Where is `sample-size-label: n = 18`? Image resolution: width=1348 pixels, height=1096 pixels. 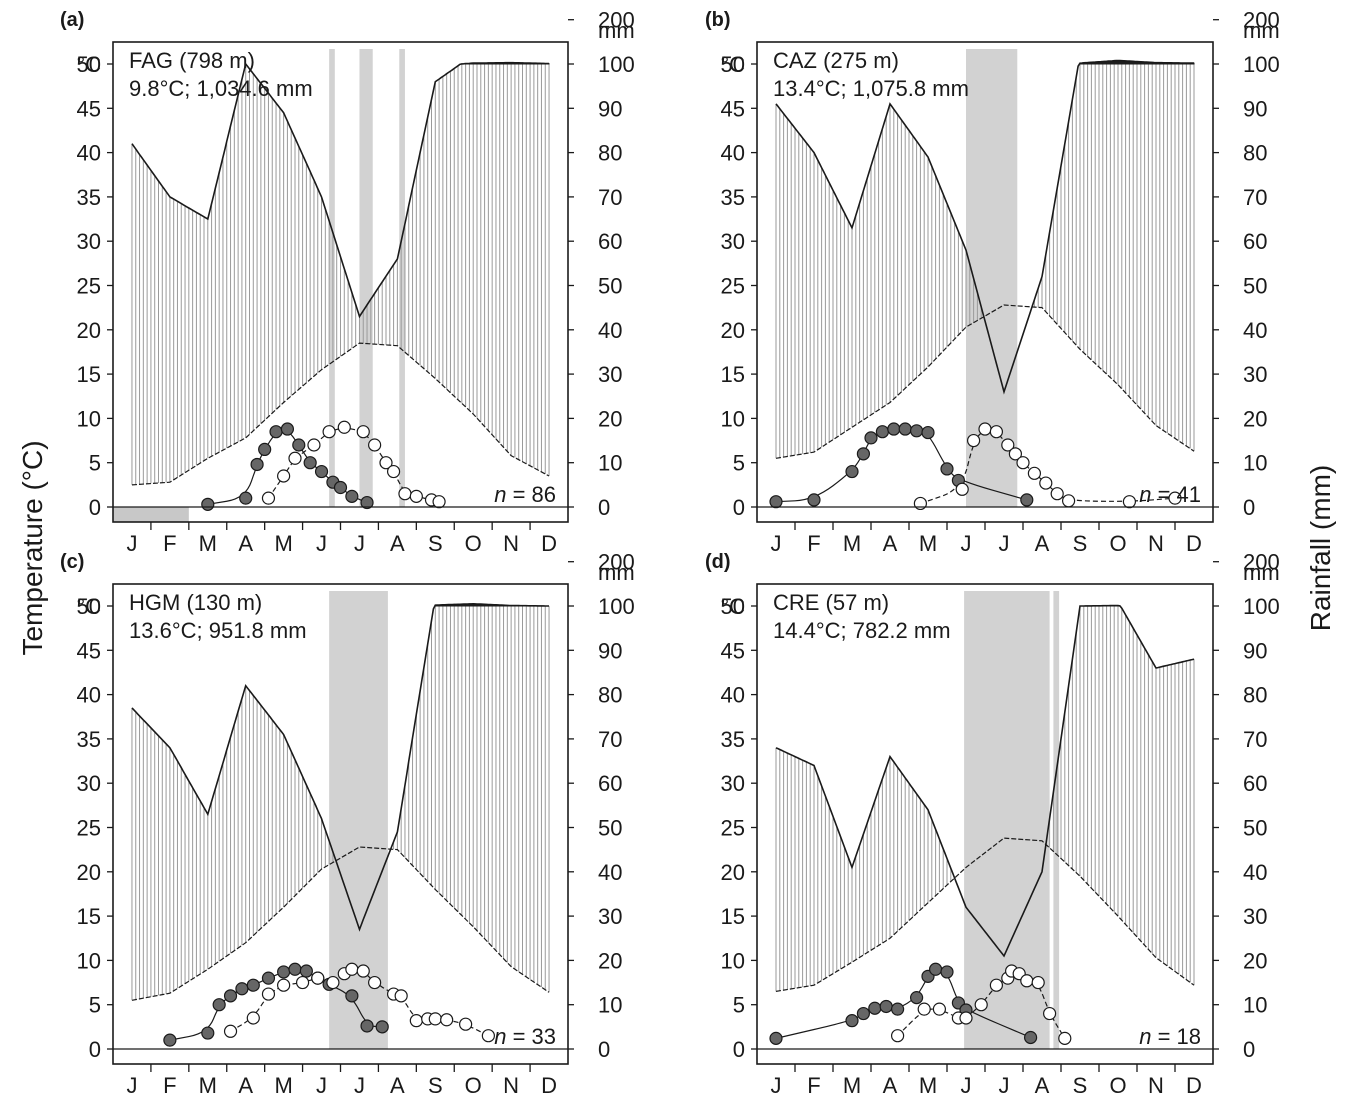 sample-size-label: n = 18 is located at coordinates (1170, 1036).